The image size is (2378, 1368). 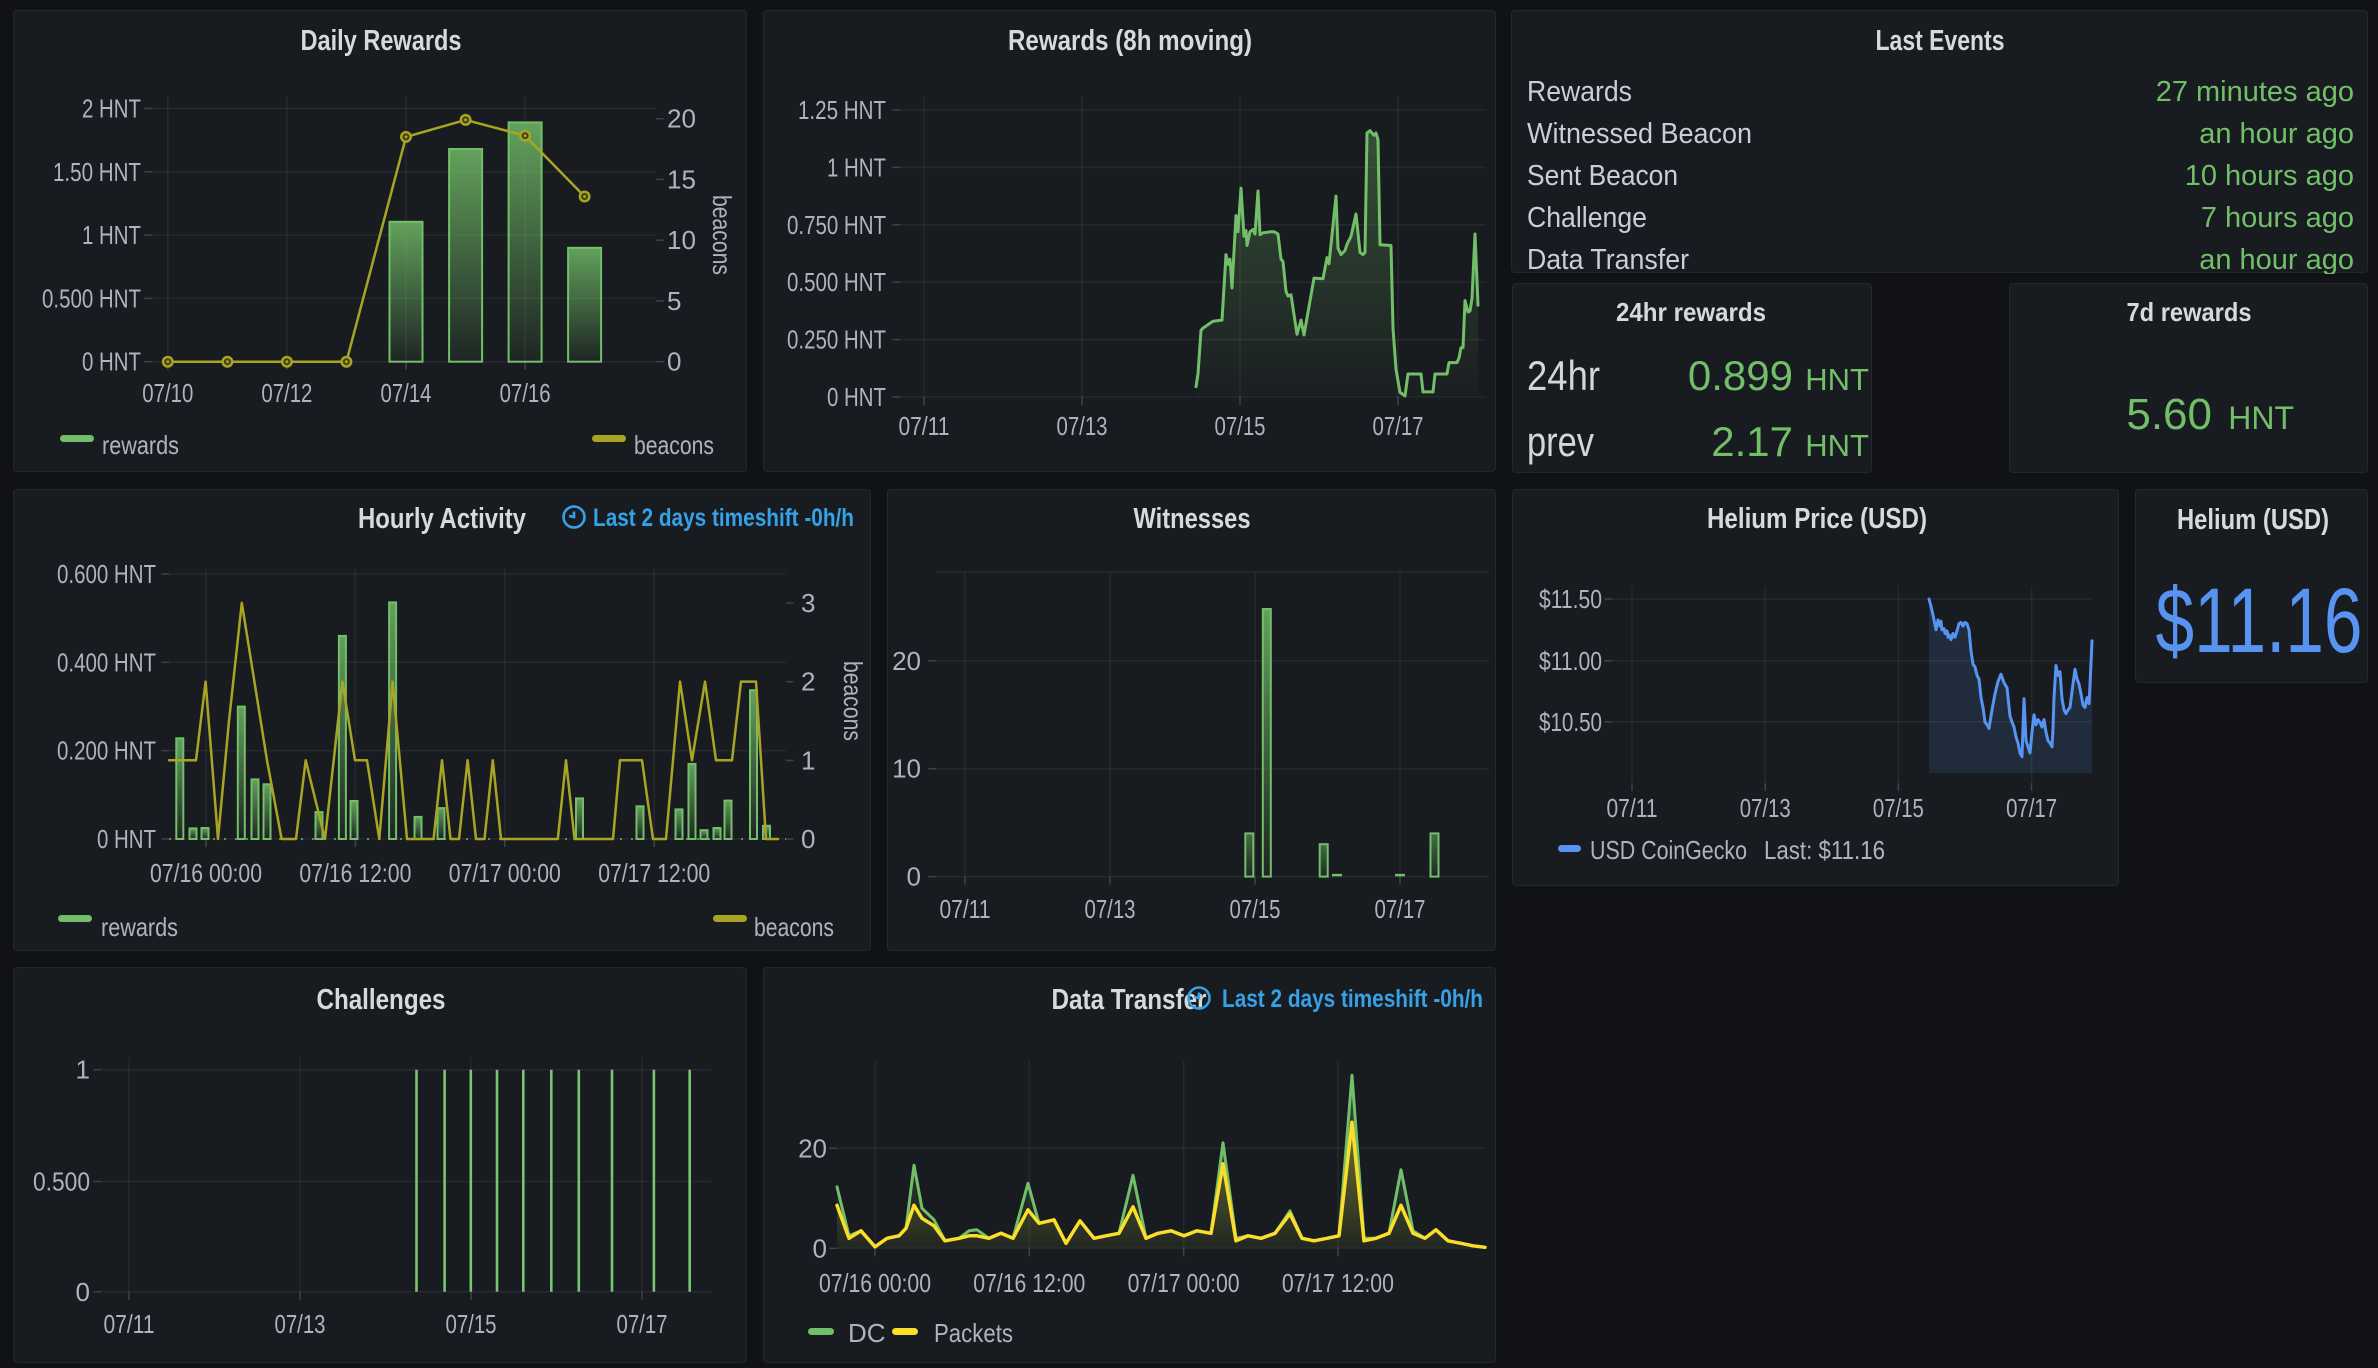 What do you see at coordinates (1752, 441) in the screenshot?
I see `svg-text: 2.17` at bounding box center [1752, 441].